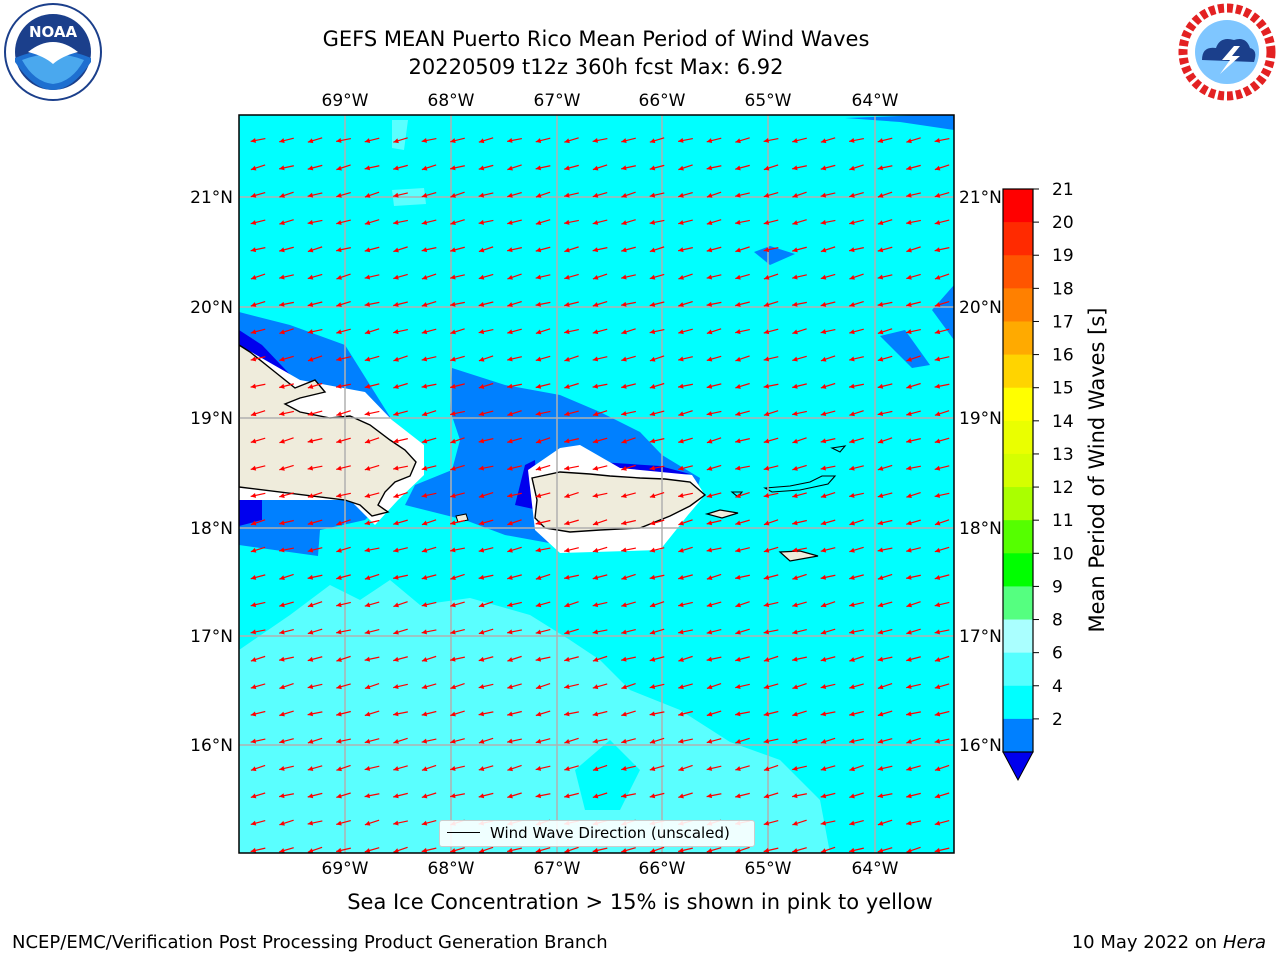 This screenshot has width=1280, height=960. I want to click on colorbar-tick-label: 4, so click(1057, 687).